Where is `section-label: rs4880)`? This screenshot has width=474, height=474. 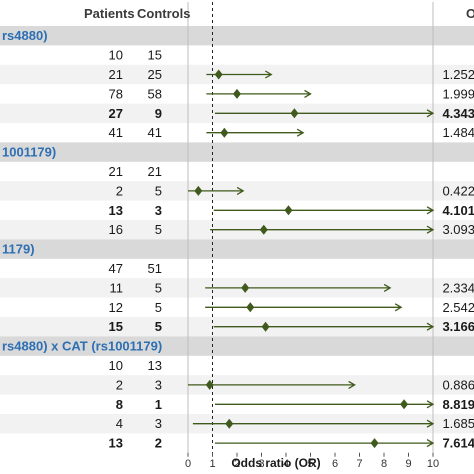
section-label: rs4880) is located at coordinates (25, 35).